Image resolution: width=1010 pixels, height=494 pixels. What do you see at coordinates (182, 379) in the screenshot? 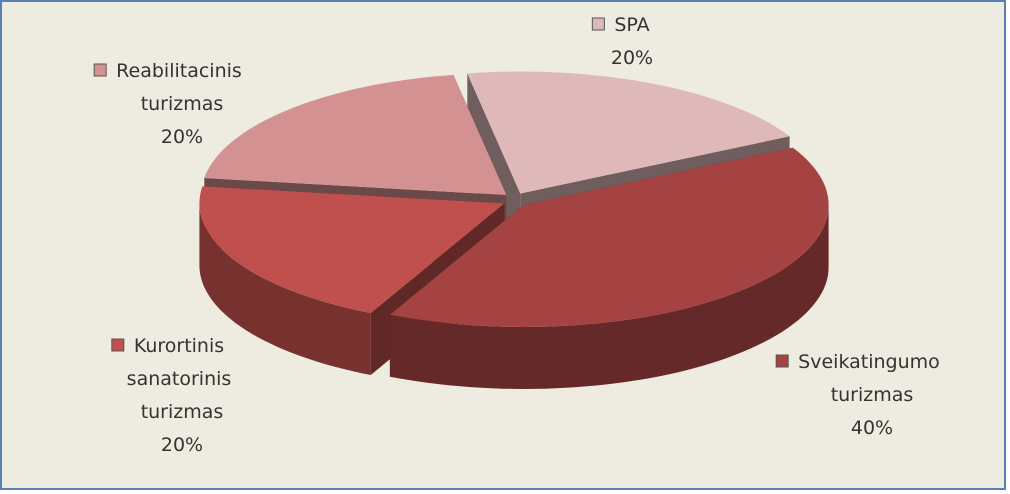
I see `data-label: Kurortinis sanatorinis turizmas` at bounding box center [182, 379].